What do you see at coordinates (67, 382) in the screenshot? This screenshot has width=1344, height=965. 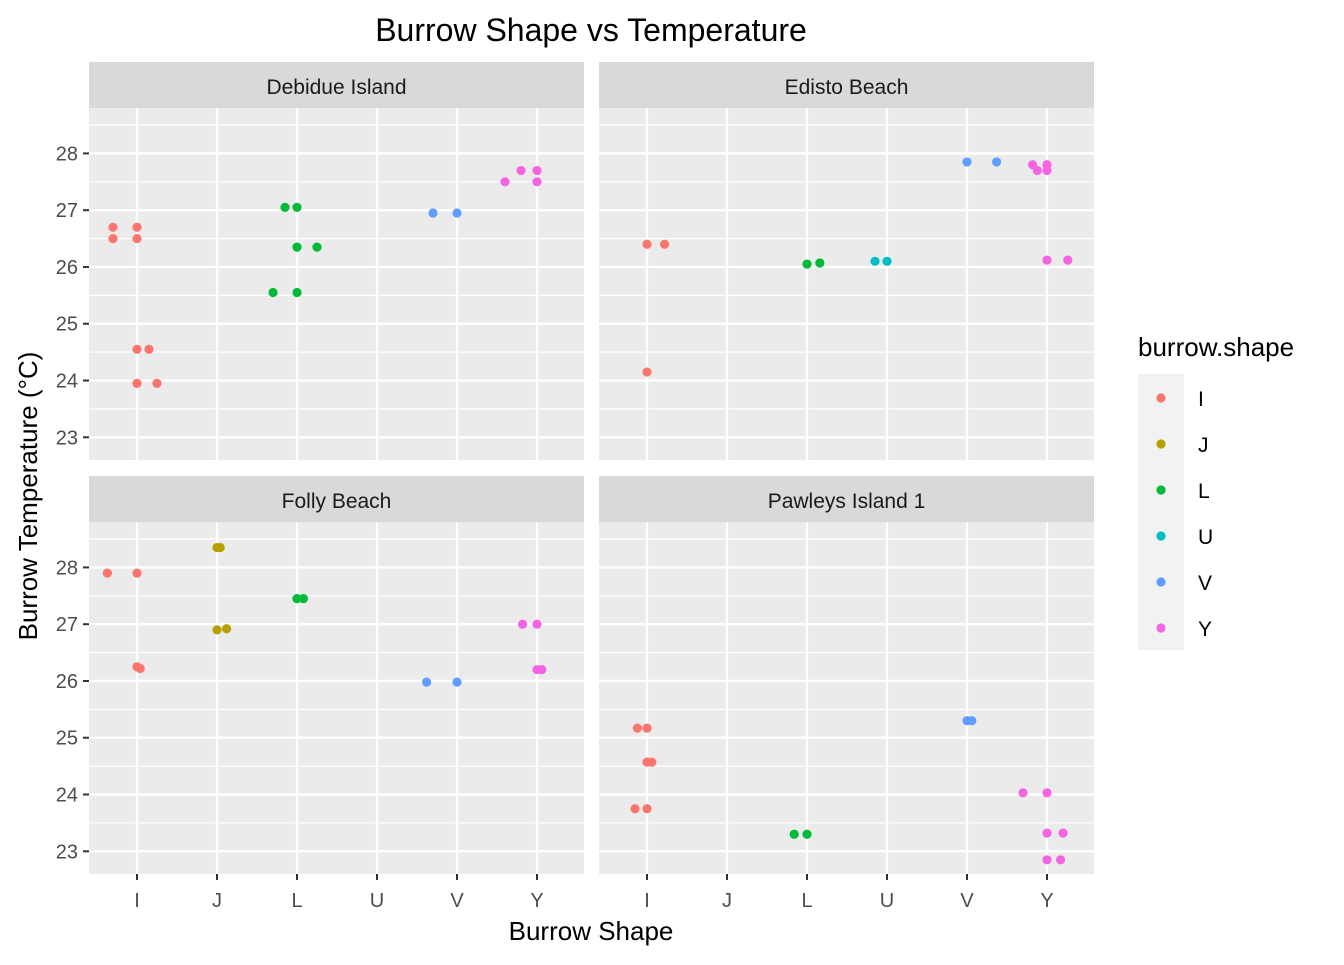 I see `y-tick-label: 24` at bounding box center [67, 382].